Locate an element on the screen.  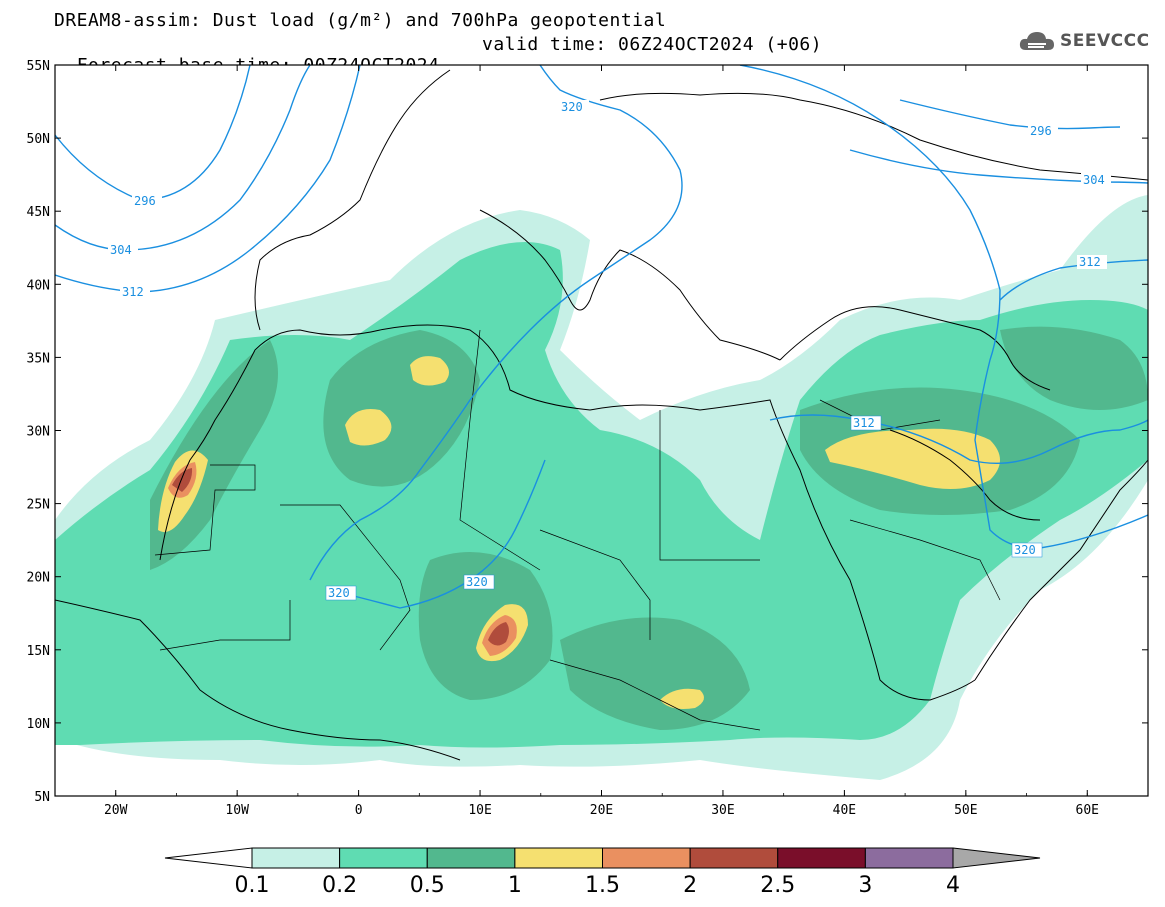
lat-label: 20N is located at coordinates (38, 578).